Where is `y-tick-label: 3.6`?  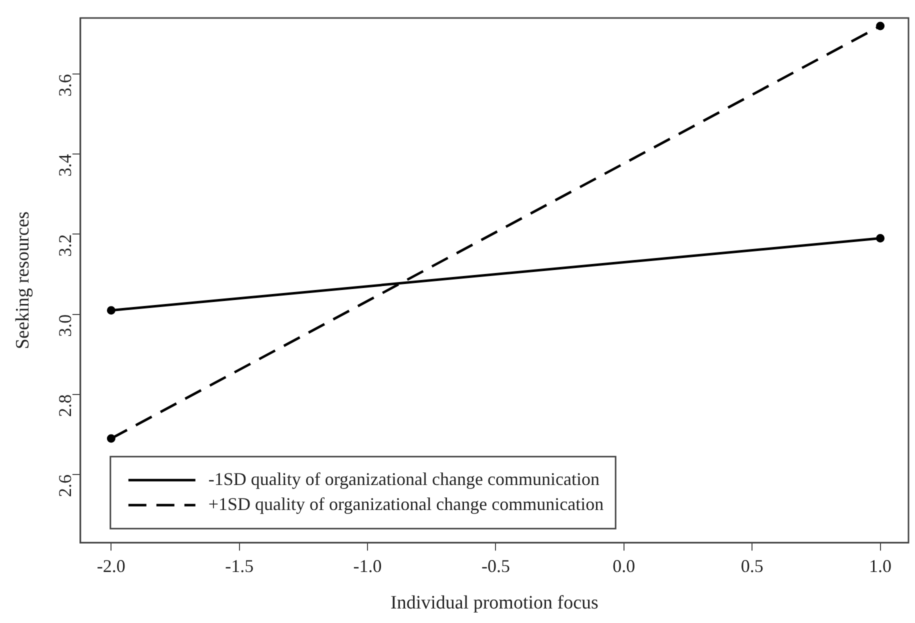 y-tick-label: 3.6 is located at coordinates (65, 85).